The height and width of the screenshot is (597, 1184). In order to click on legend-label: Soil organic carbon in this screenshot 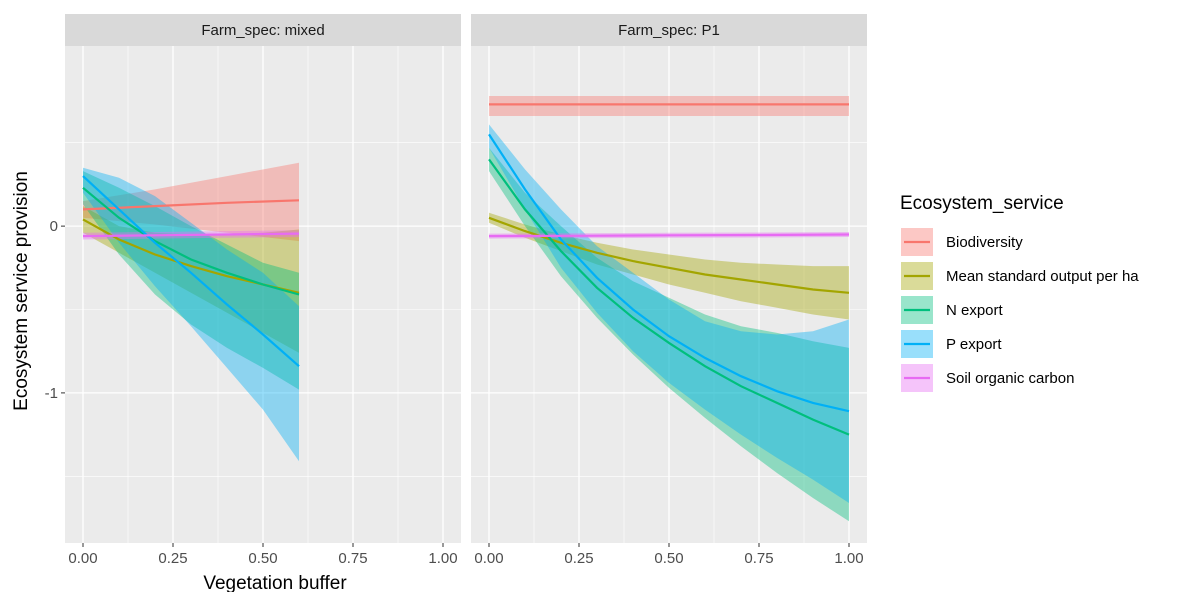, I will do `click(1010, 378)`.